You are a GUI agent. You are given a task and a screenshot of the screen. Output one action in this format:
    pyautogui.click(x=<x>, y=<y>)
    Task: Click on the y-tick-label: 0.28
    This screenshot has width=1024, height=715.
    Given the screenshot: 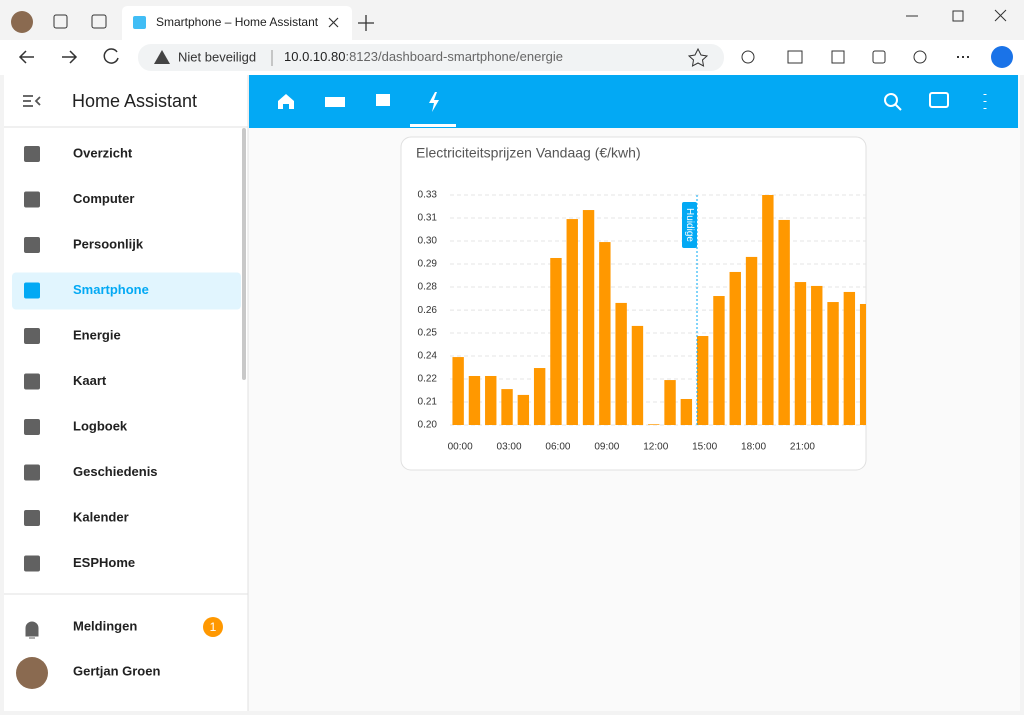 What is the action you would take?
    pyautogui.click(x=428, y=287)
    